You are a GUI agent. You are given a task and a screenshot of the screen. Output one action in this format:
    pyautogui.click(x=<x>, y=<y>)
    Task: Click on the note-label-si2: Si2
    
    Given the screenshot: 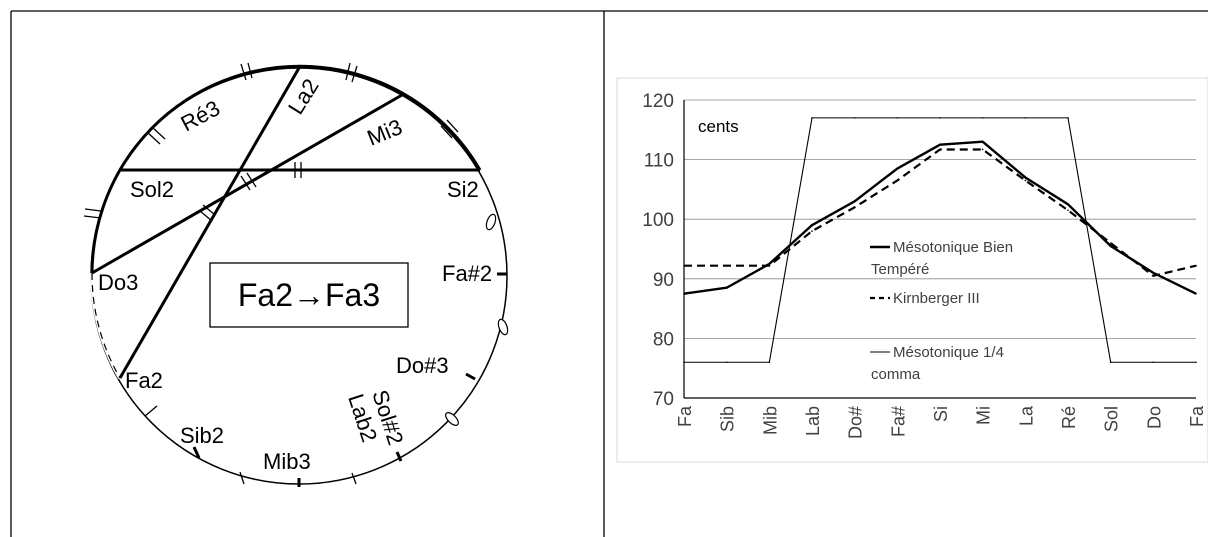 What is the action you would take?
    pyautogui.click(x=463, y=189)
    